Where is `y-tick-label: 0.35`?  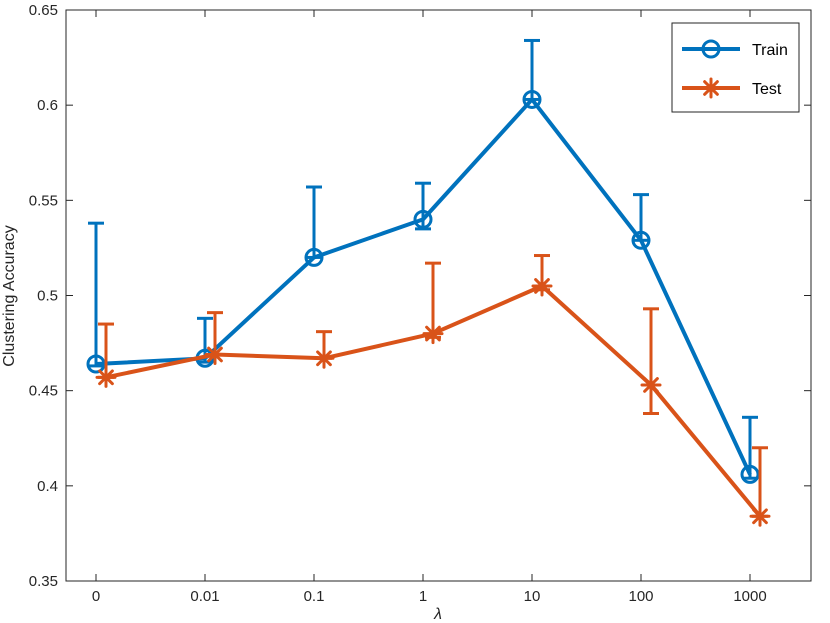
y-tick-label: 0.35 is located at coordinates (43, 581).